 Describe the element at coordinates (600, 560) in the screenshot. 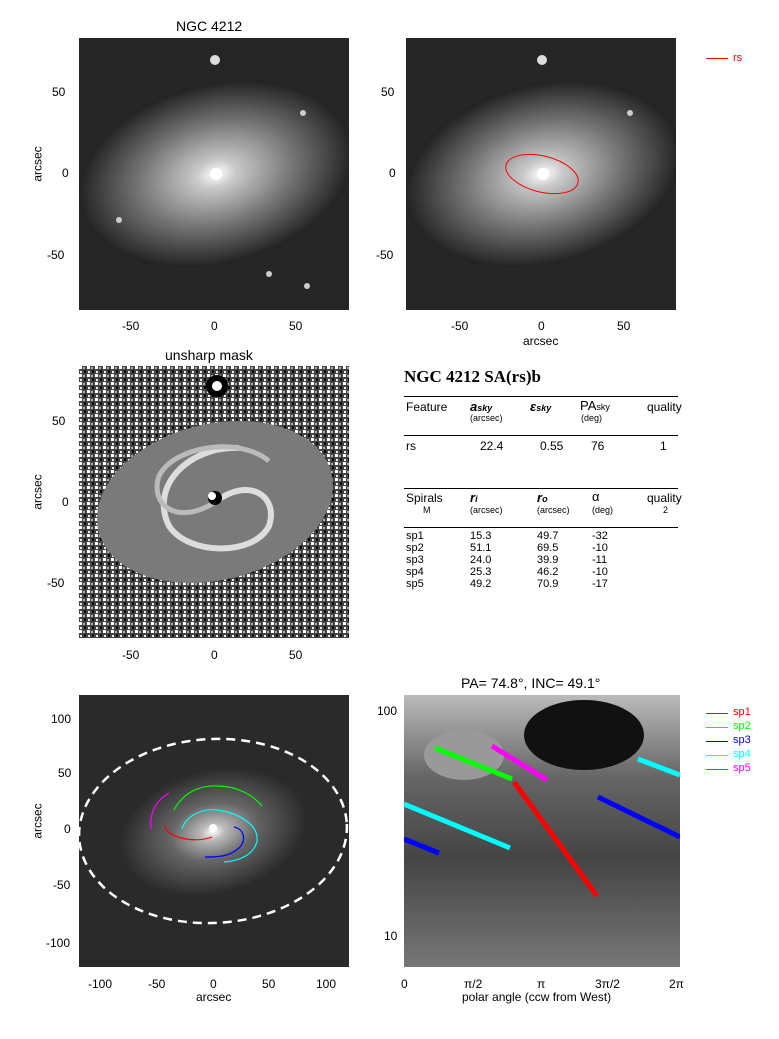

I see `spiral-row-alpha: -11` at that location.